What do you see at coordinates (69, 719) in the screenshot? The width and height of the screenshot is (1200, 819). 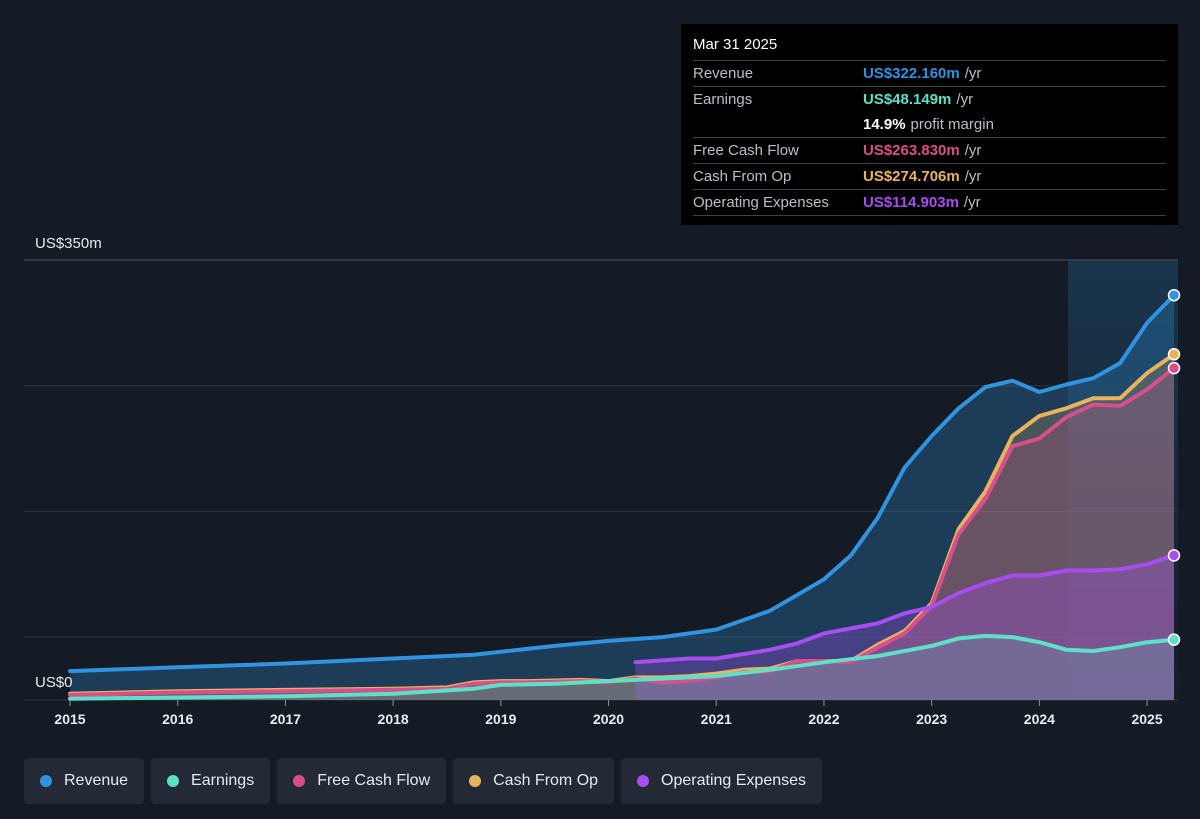 I see `x-tick-label: 2015` at bounding box center [69, 719].